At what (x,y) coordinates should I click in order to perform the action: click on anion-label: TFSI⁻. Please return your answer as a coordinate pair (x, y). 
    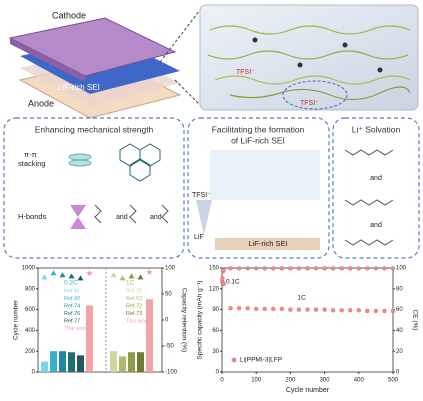
    Looking at the image, I should click on (309, 103).